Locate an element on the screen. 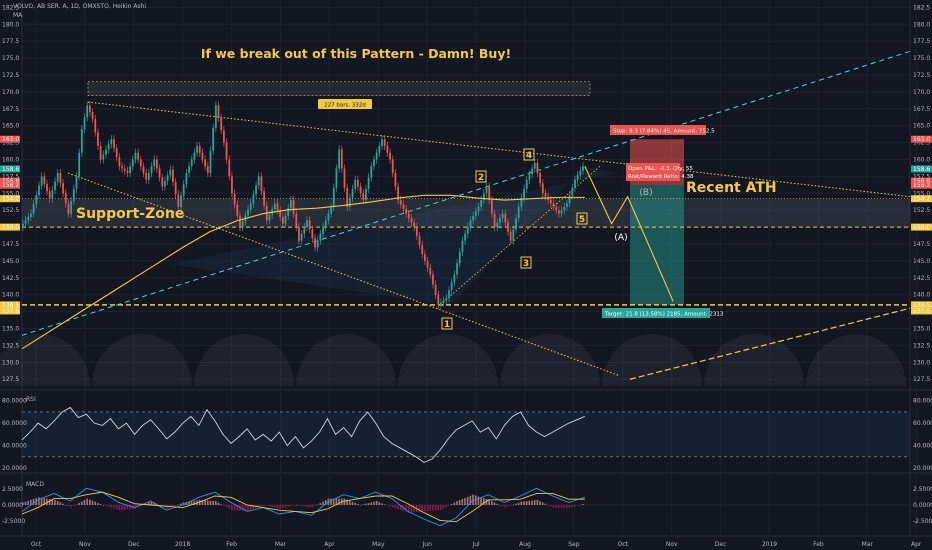 The width and height of the screenshot is (932, 550). macd-title: MACD is located at coordinates (35, 484).